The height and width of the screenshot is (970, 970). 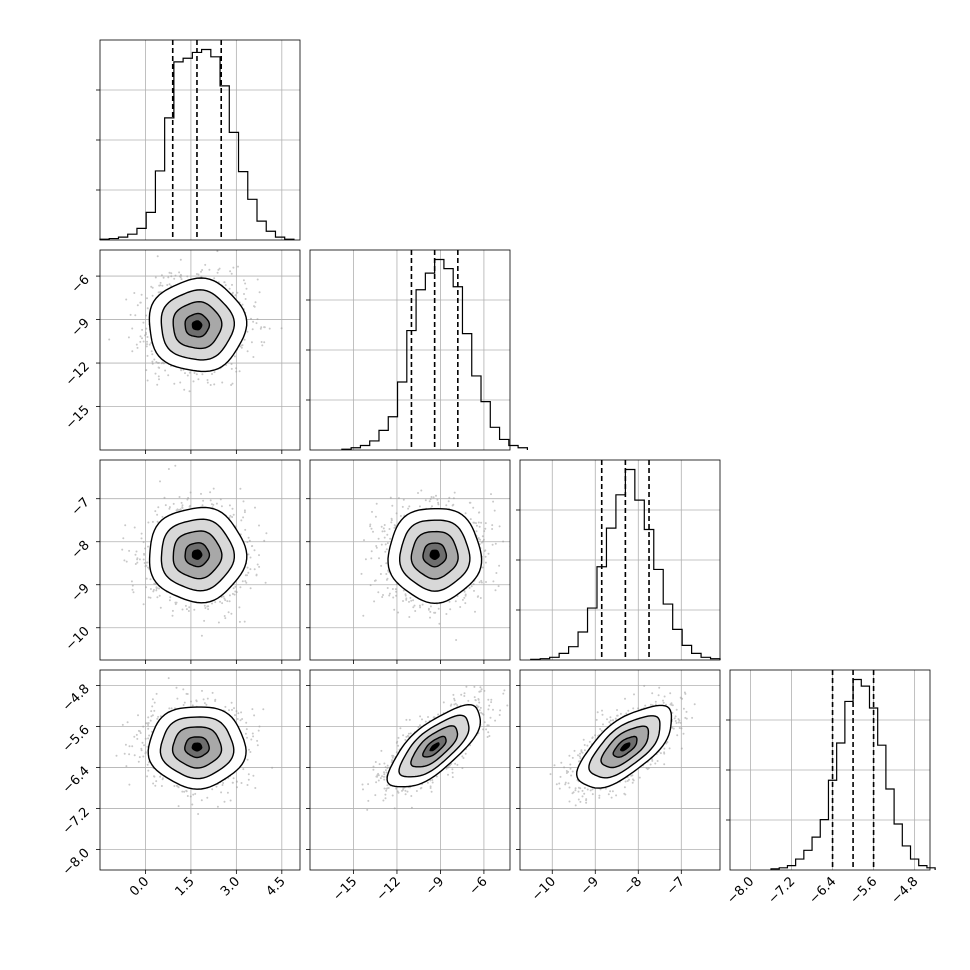 I want to click on x-tick-label: −7.2, so click(x=781, y=890).